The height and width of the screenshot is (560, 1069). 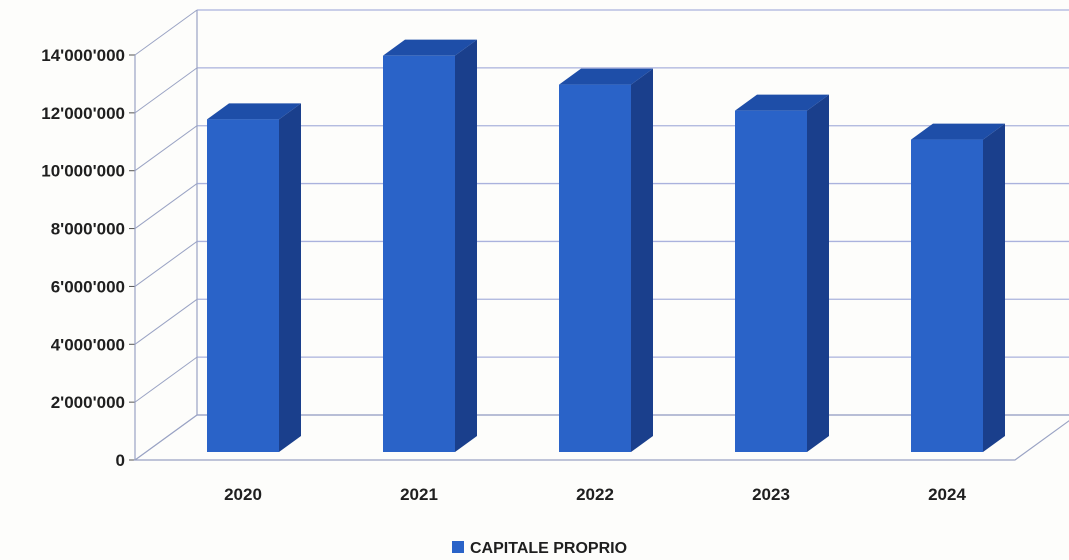 What do you see at coordinates (458, 547) in the screenshot?
I see `legend-swatch` at bounding box center [458, 547].